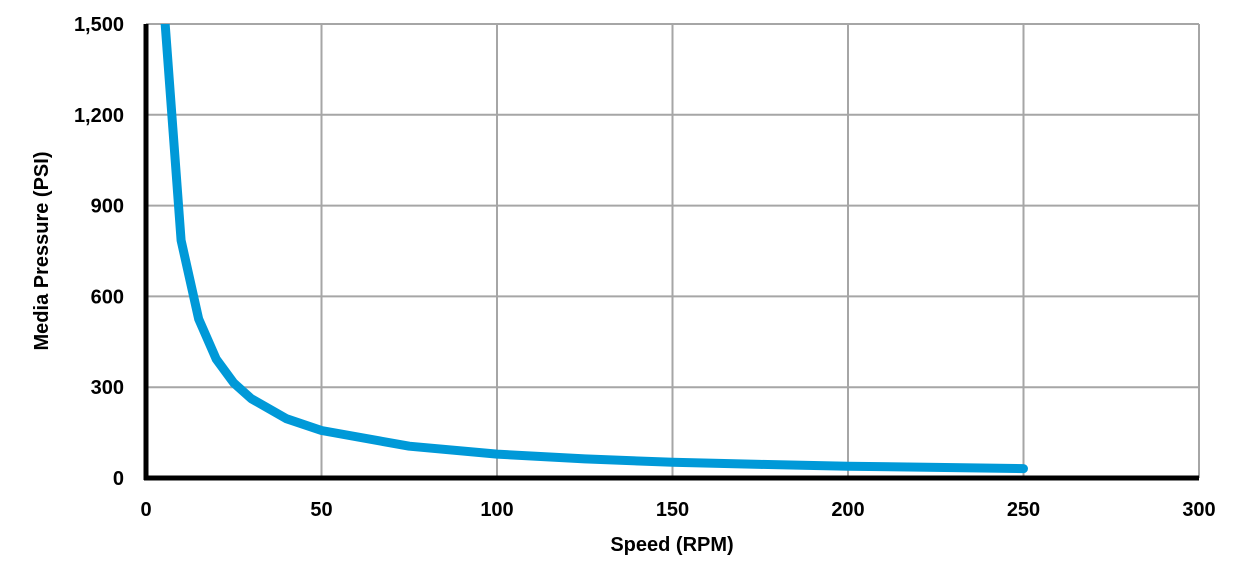 This screenshot has width=1244, height=583. Describe the element at coordinates (496, 510) in the screenshot. I see `x-tick-label: 100` at that location.